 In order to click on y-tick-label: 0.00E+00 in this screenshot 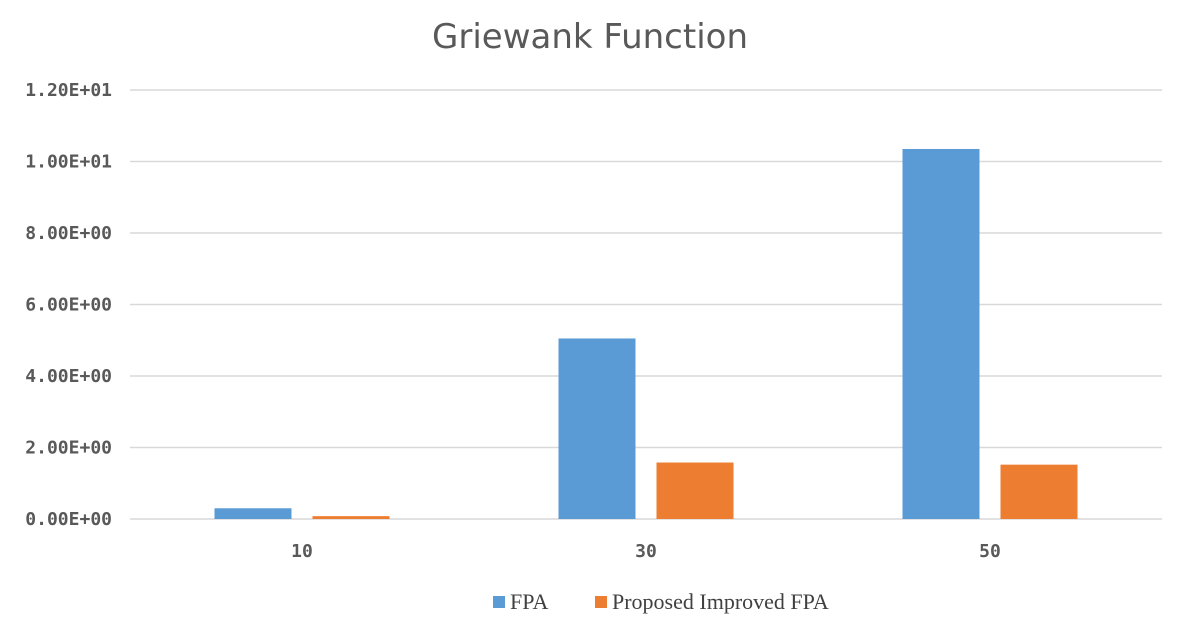, I will do `click(68, 519)`.